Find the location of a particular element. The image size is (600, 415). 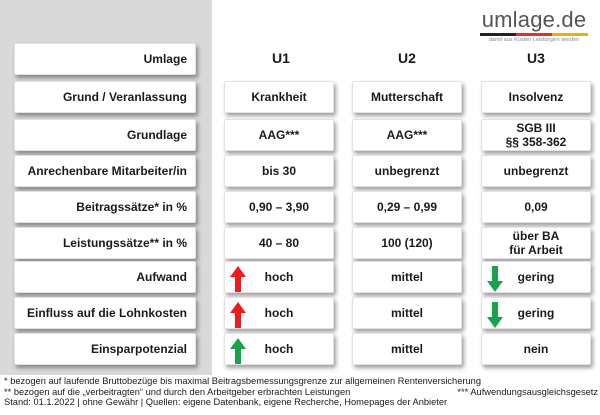

table-cell: 0,29 – 0,99 is located at coordinates (407, 207).